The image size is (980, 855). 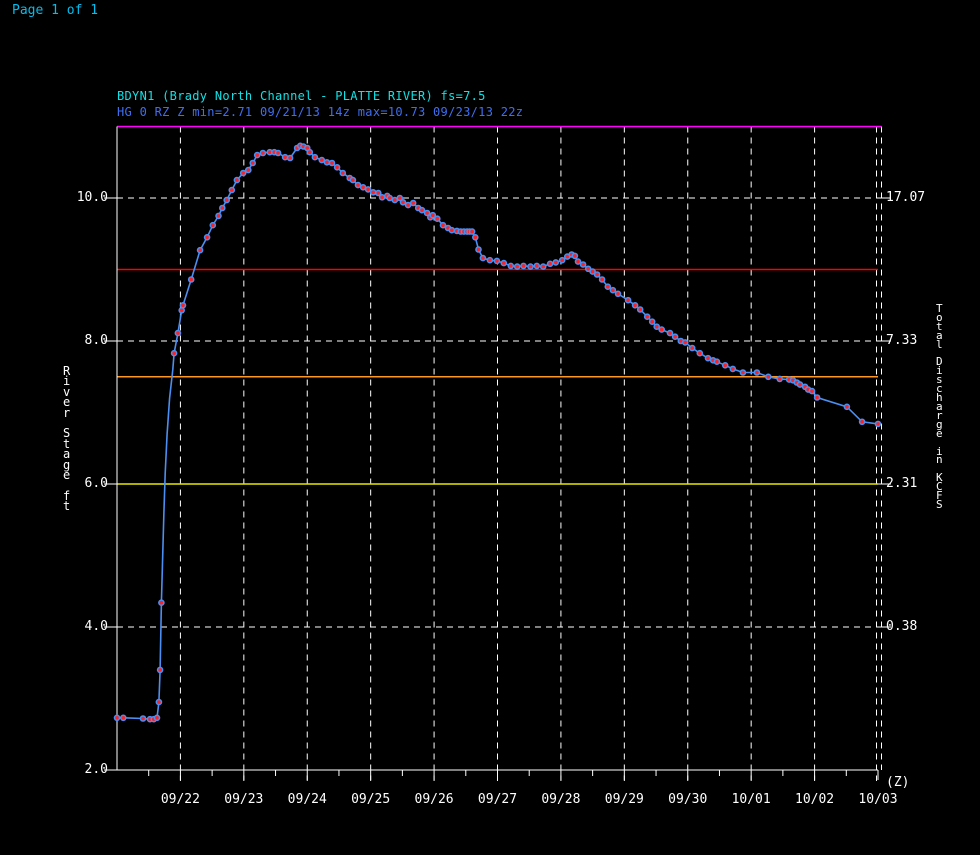 I want to click on y-tick-label-right: 2.31, so click(x=902, y=483).